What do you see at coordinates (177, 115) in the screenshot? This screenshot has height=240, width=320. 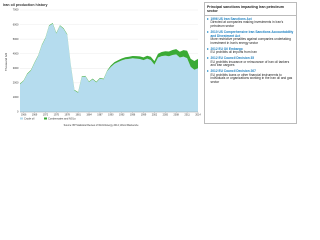 I see `x-tick-label: 2008` at bounding box center [177, 115].